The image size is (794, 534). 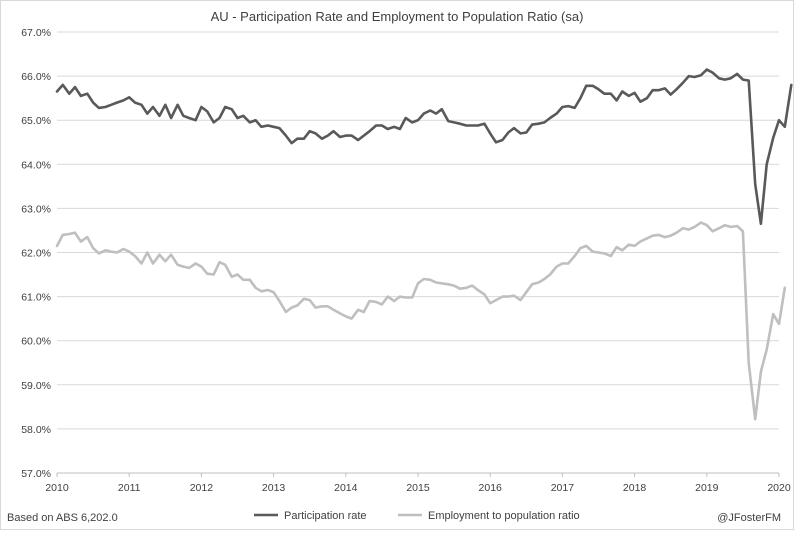 I want to click on y-tick-label: 66.0%, so click(x=36, y=77).